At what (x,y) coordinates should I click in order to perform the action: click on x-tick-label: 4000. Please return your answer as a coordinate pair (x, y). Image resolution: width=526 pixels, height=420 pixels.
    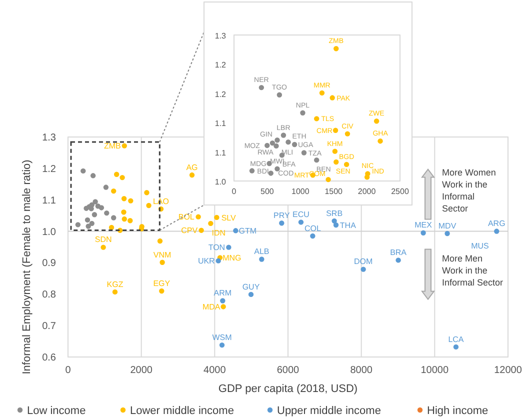
    Looking at the image, I should click on (215, 370).